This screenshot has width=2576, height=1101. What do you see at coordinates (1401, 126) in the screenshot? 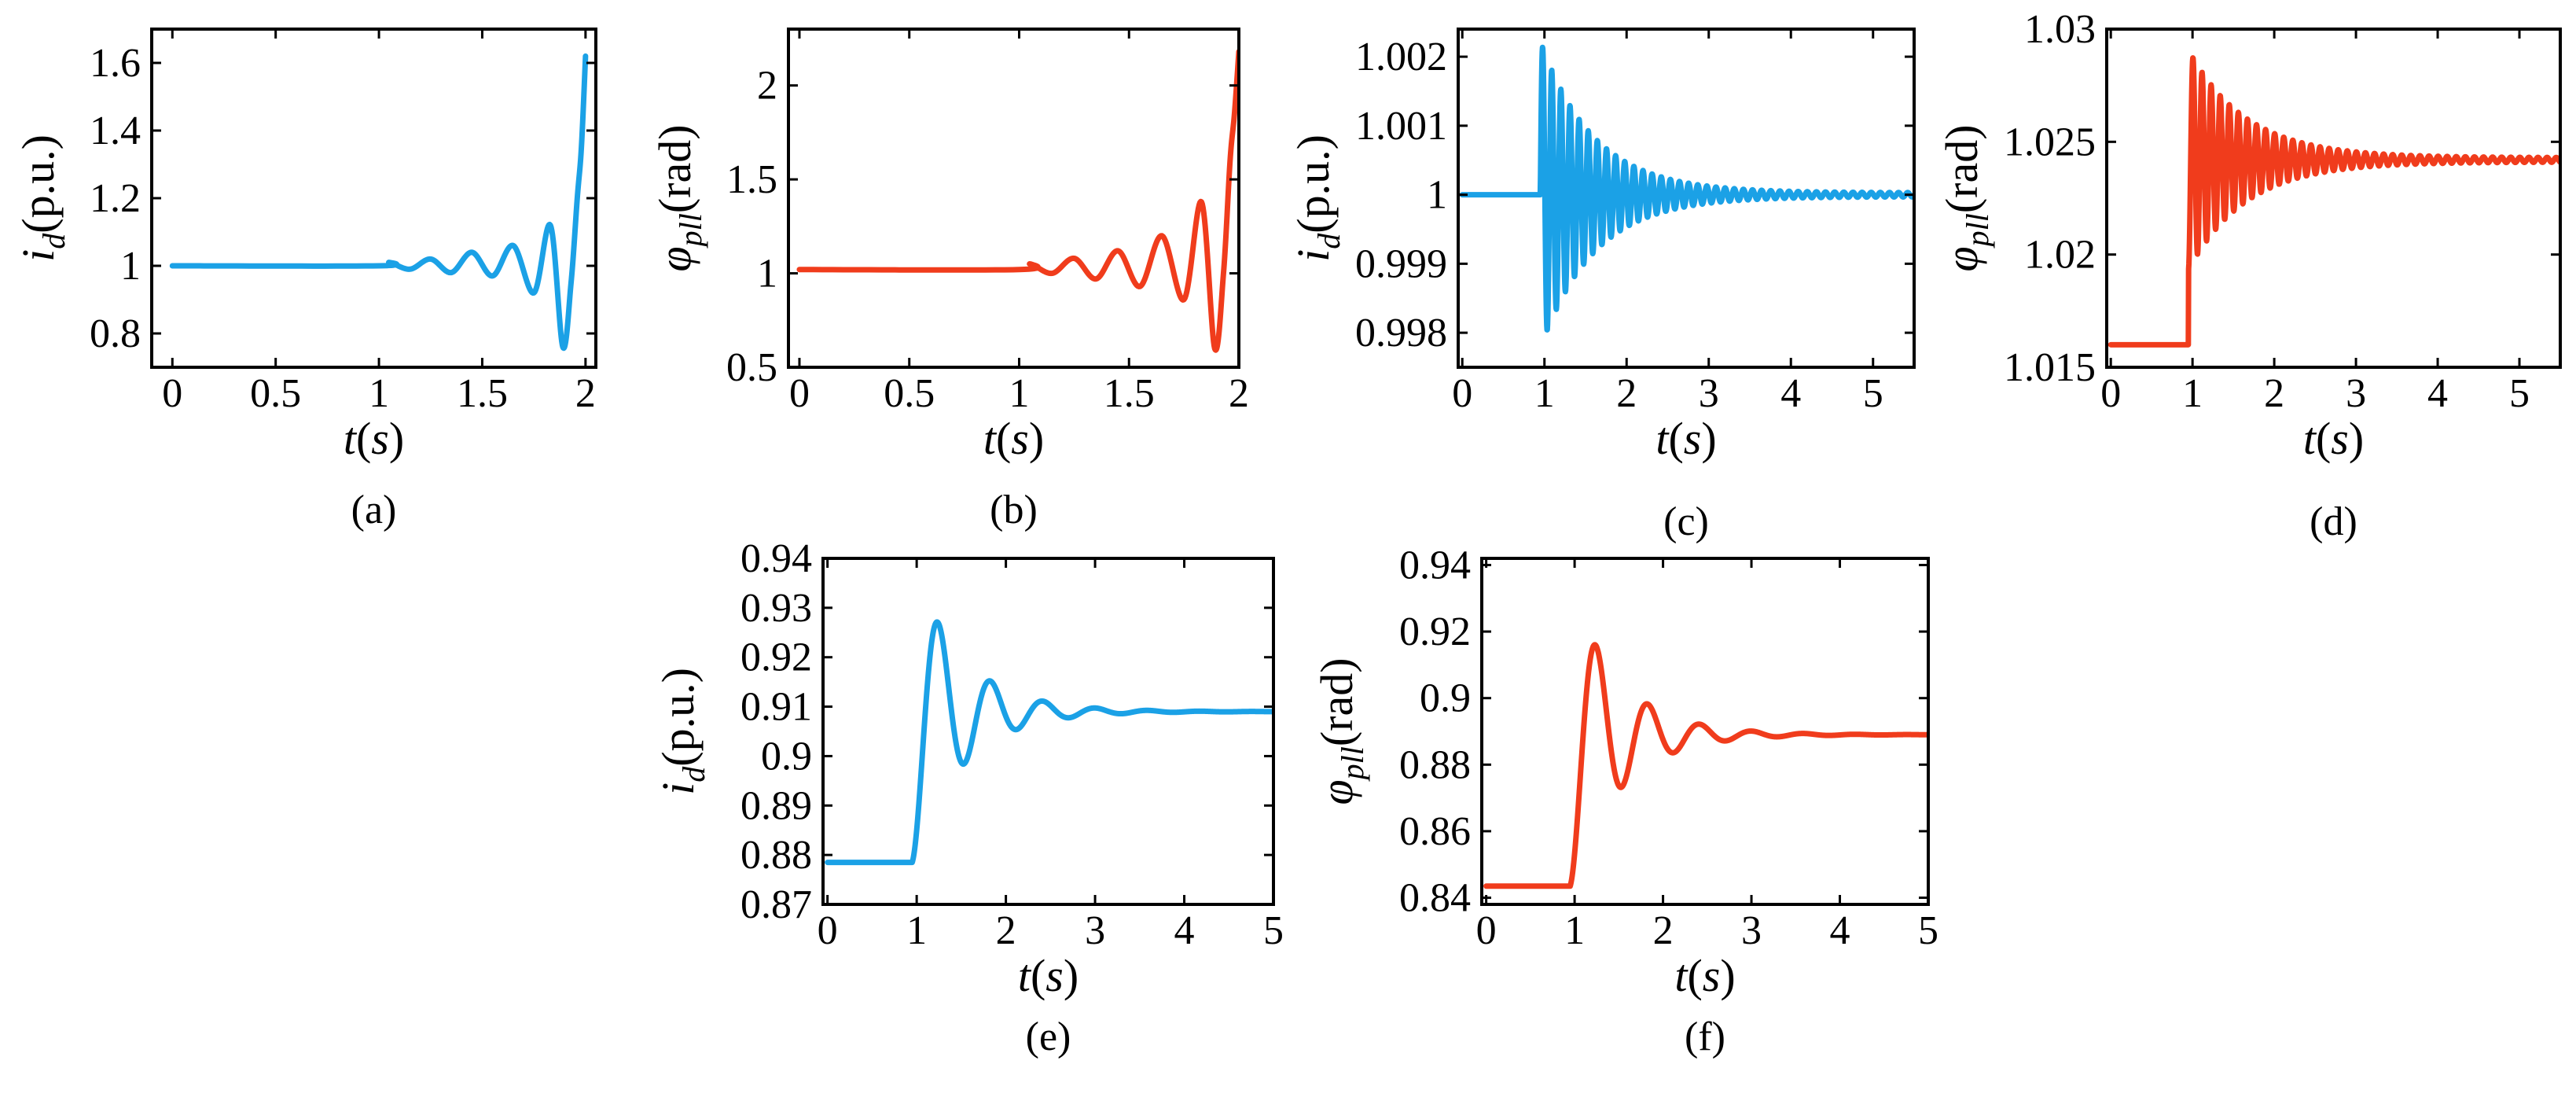
I see `y-tick-label: 1.001` at bounding box center [1401, 126].